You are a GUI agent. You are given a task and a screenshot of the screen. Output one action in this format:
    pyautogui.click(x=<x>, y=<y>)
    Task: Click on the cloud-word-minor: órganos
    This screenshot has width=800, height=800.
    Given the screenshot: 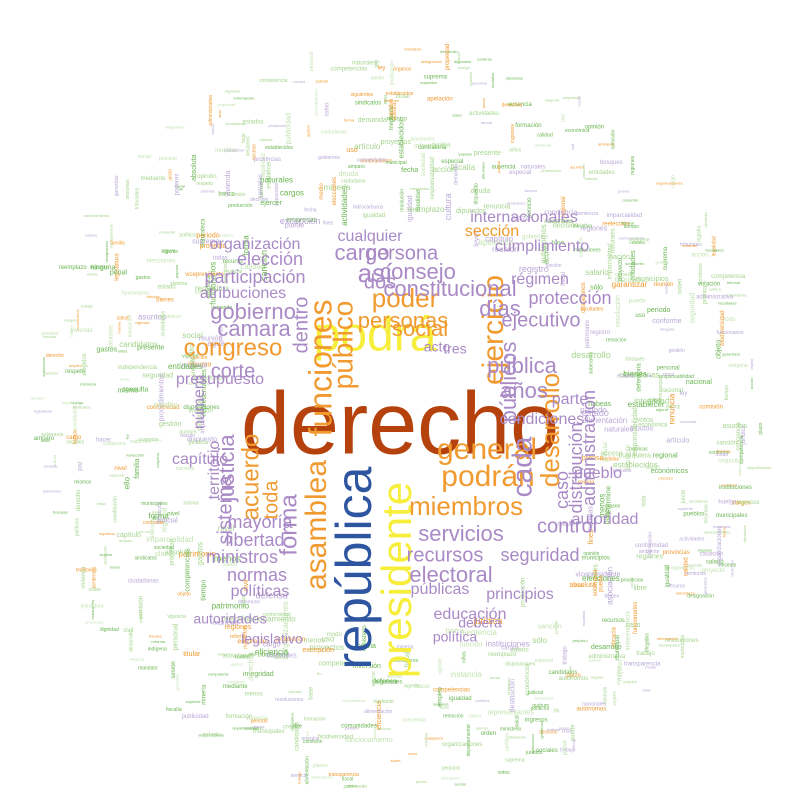 What is the action you would take?
    pyautogui.click(x=705, y=550)
    